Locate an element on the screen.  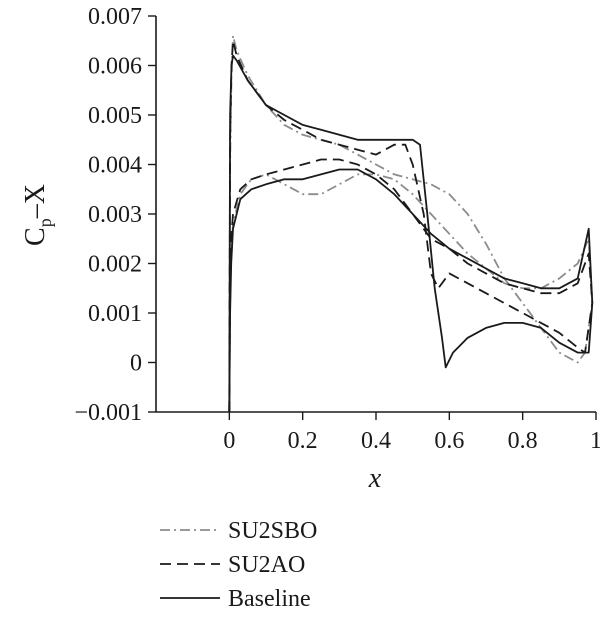
x-tick-label: 1 is located at coordinates (595, 441).